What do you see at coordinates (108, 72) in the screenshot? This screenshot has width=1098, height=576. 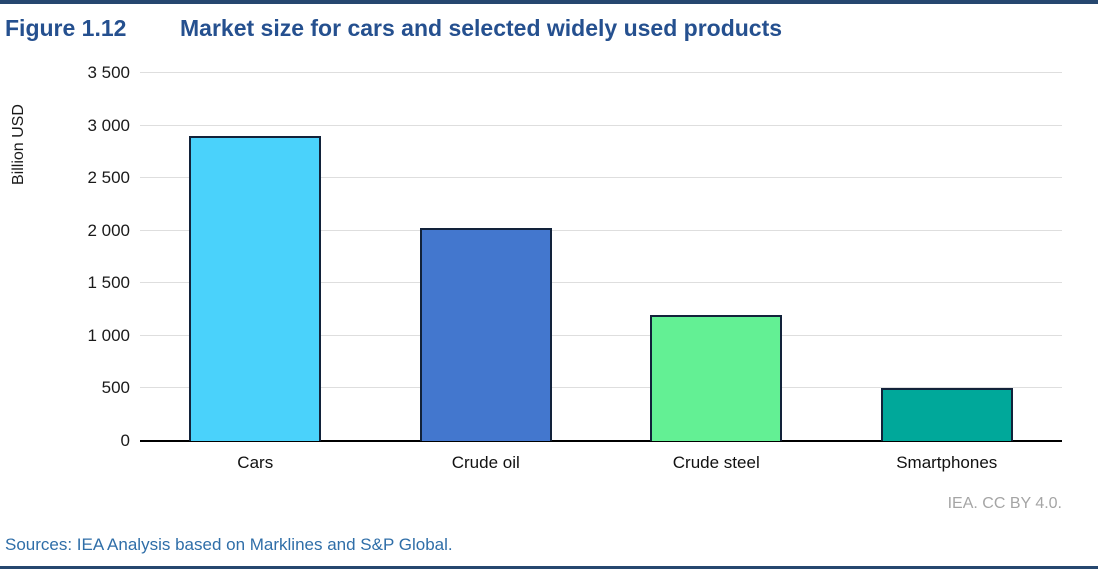 I see `y-tick-label: 3 500` at bounding box center [108, 72].